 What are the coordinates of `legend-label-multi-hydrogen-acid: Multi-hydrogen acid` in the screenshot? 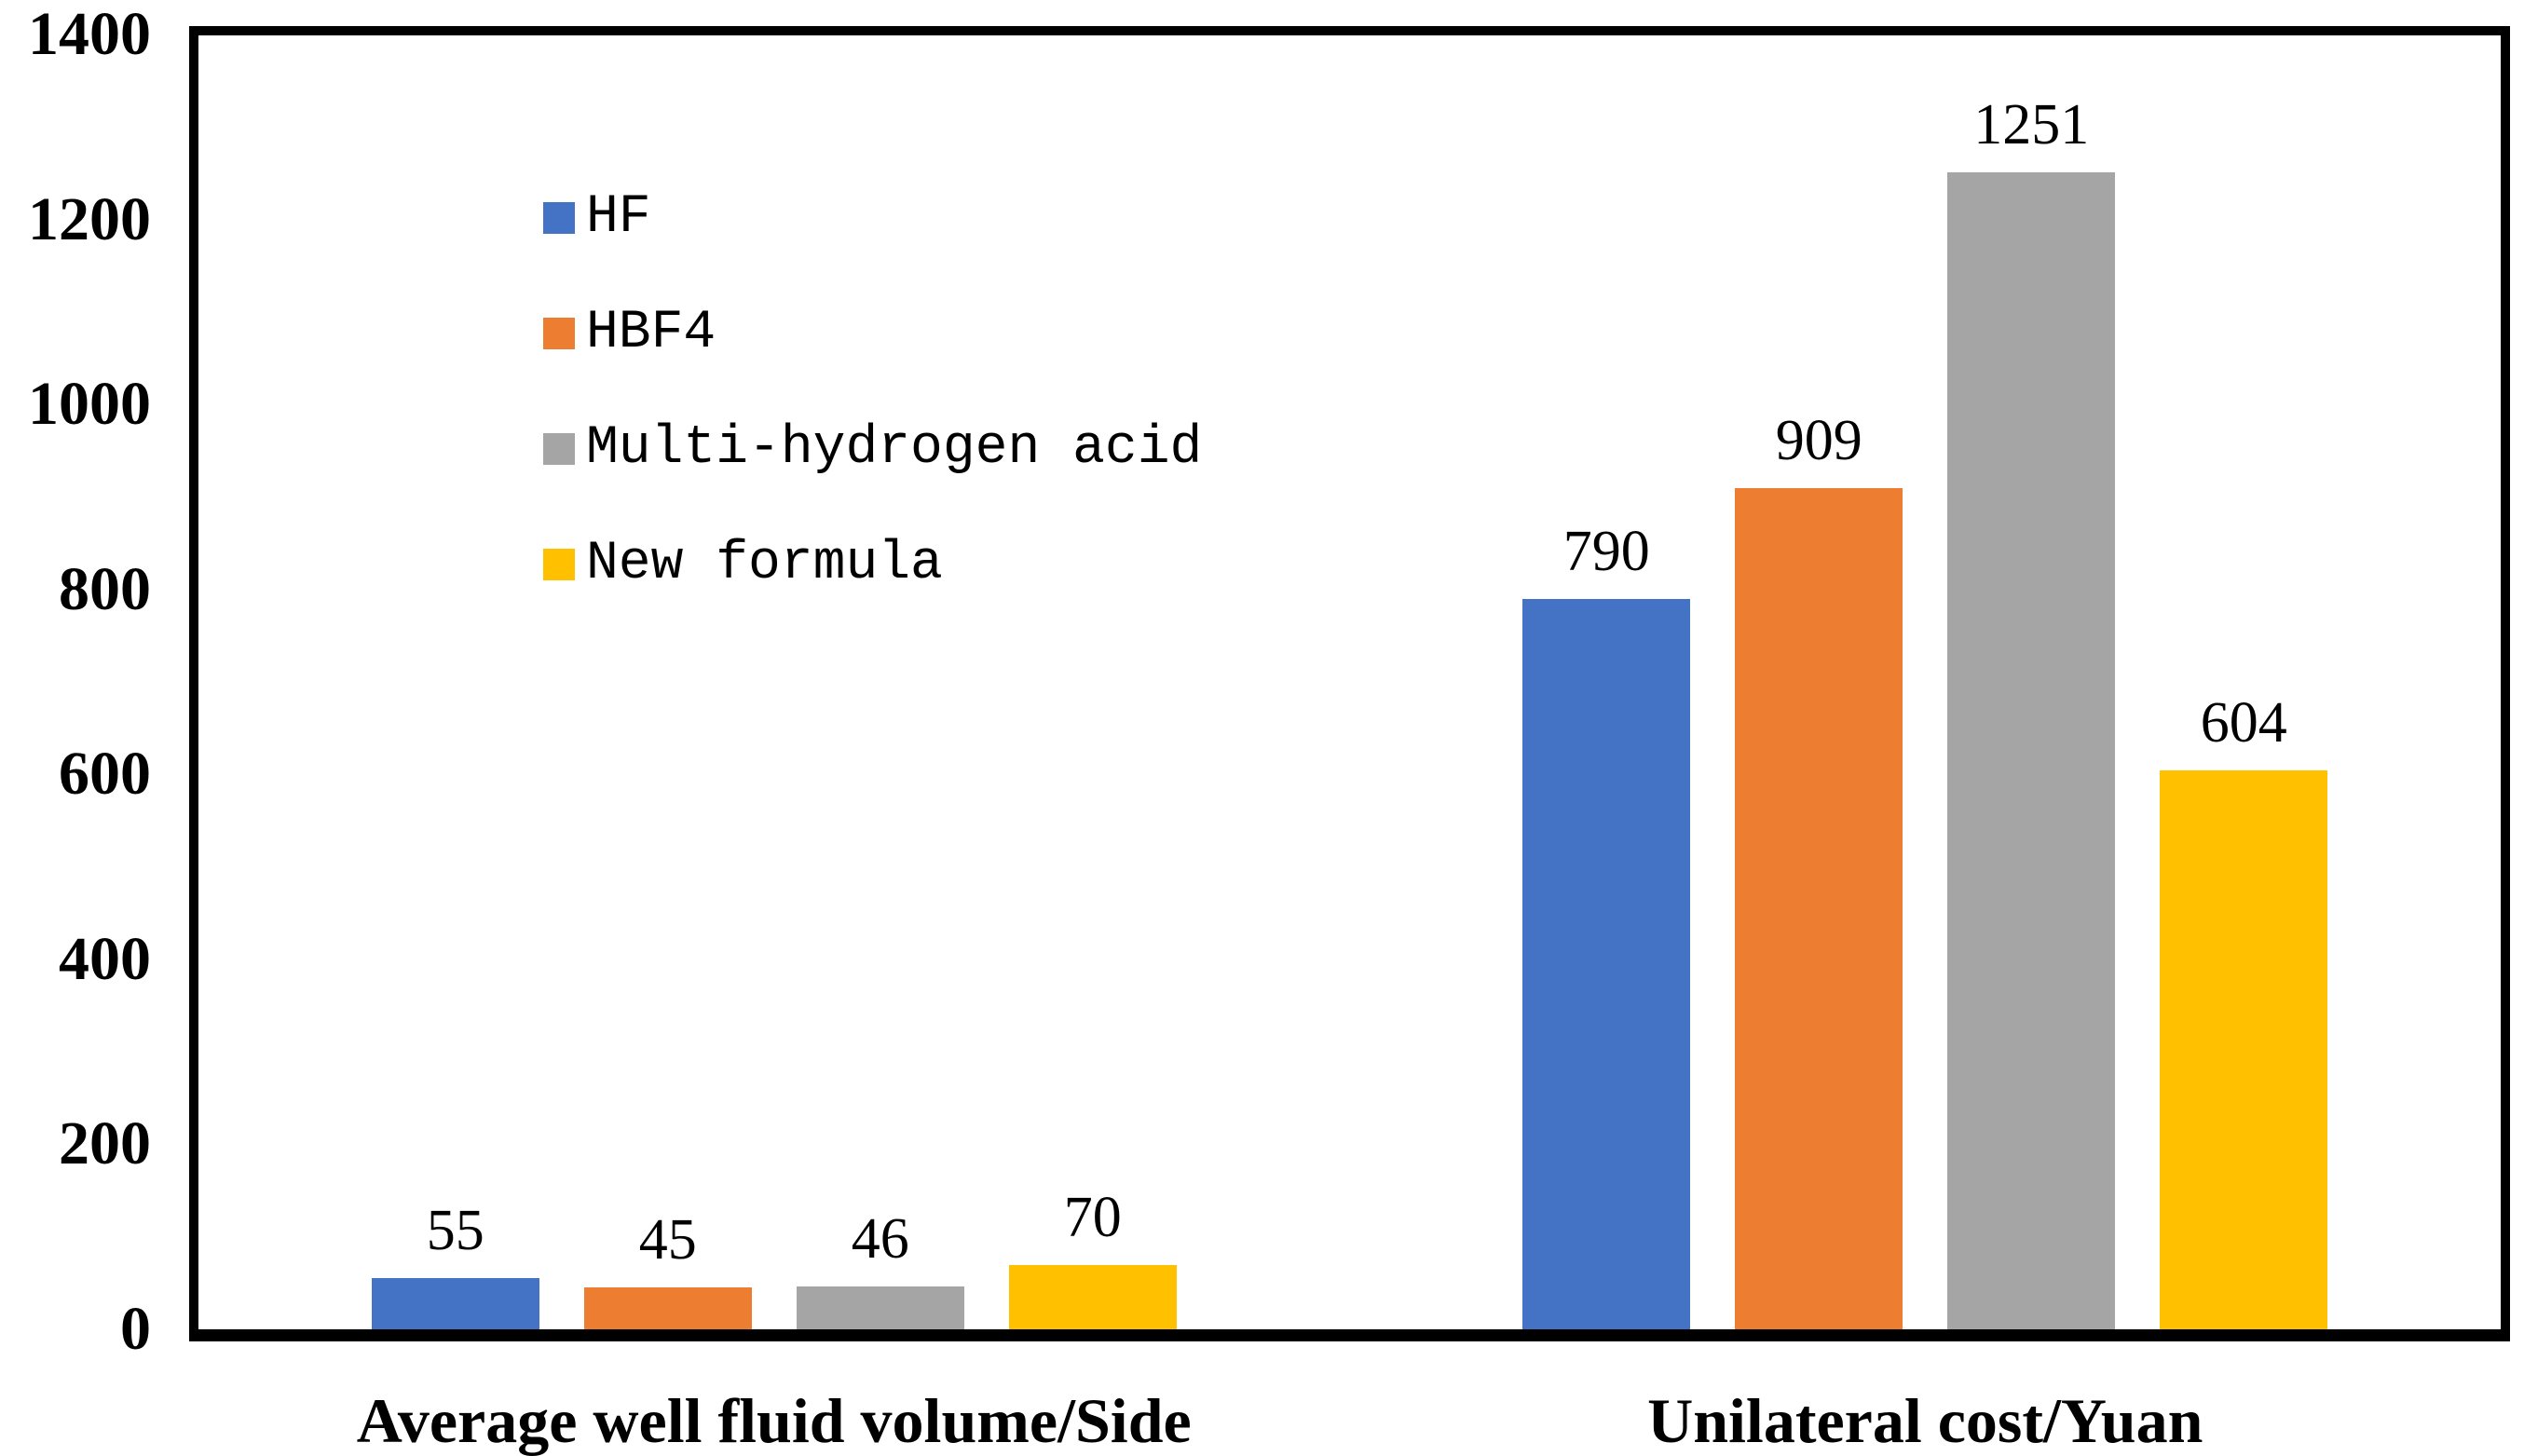 It's located at (894, 448).